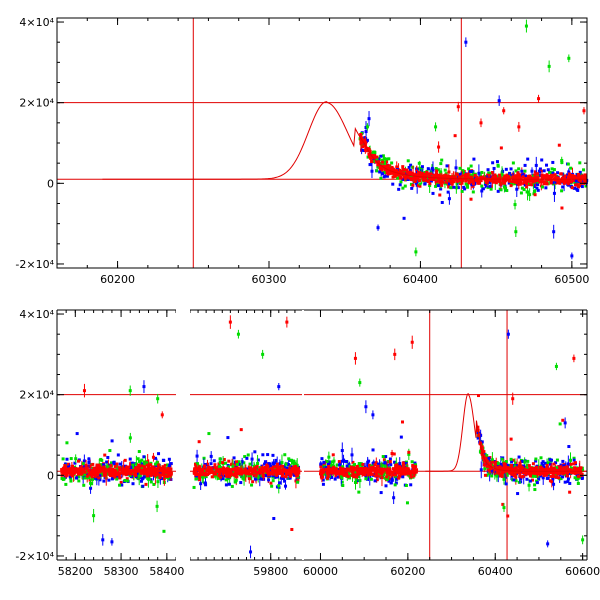 The image size is (600, 600). I want to click on y-tick-label: 2×10⁴, so click(36, 103).